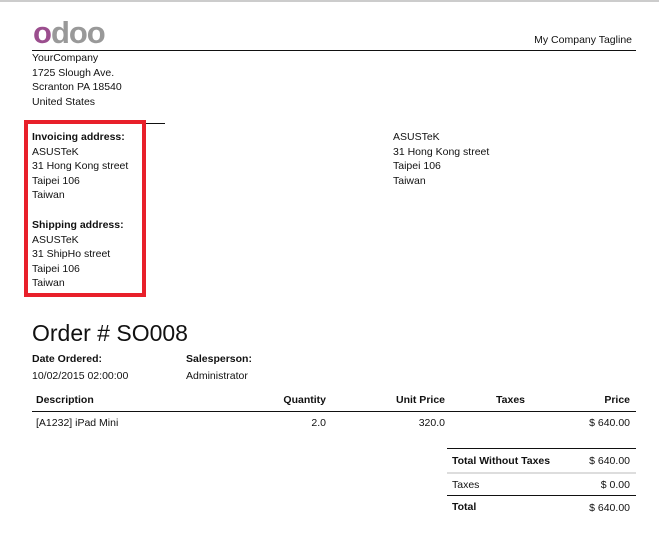 The image size is (659, 534). I want to click on highlight-box, so click(85, 208).